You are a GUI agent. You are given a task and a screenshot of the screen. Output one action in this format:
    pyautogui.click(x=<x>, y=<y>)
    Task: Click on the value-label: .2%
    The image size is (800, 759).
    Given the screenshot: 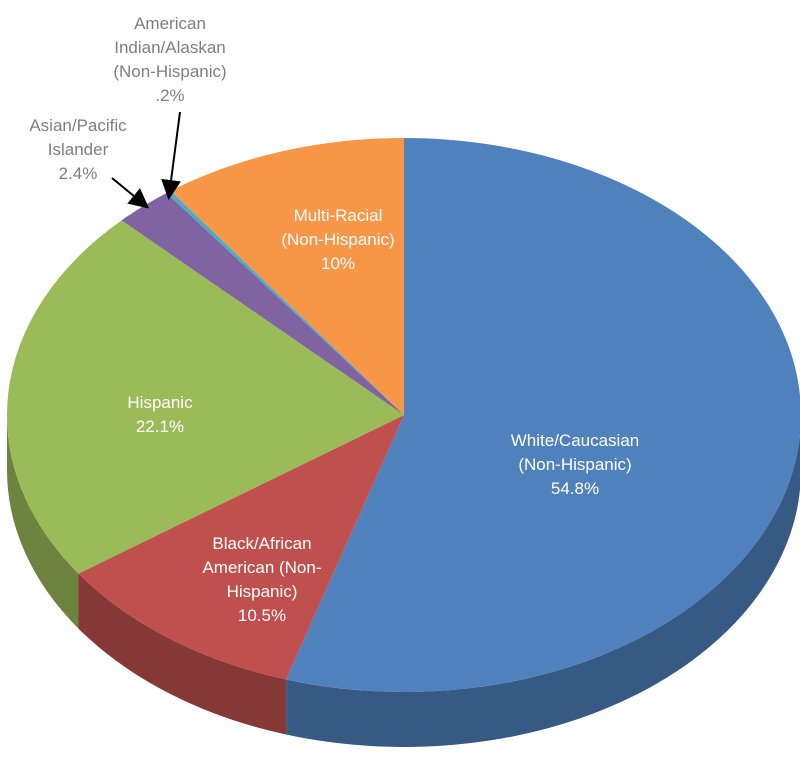 What is the action you would take?
    pyautogui.click(x=170, y=95)
    